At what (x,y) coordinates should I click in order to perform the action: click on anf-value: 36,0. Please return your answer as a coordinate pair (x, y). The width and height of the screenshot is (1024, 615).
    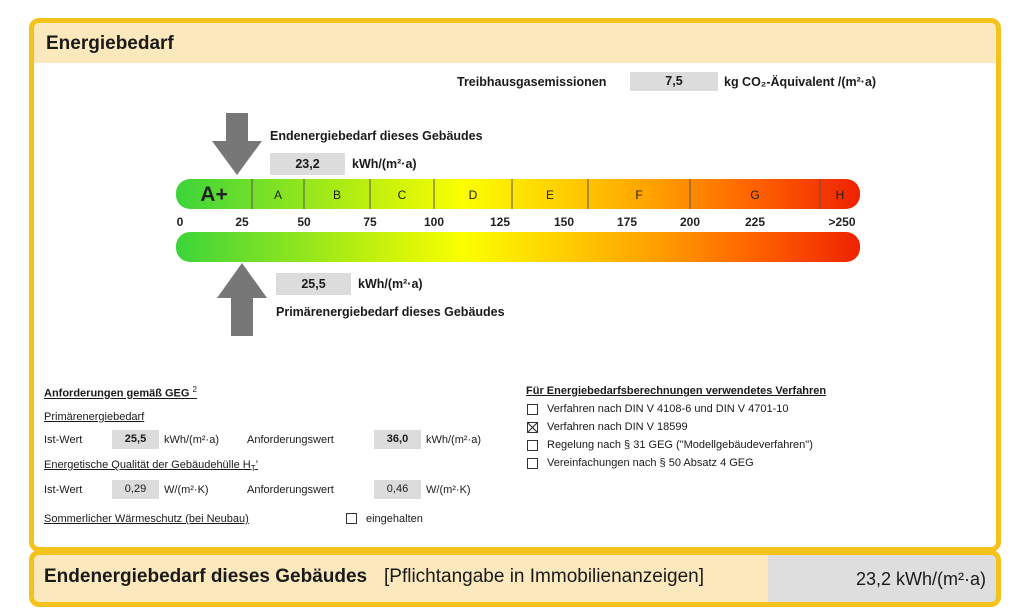
    Looking at the image, I should click on (397, 439).